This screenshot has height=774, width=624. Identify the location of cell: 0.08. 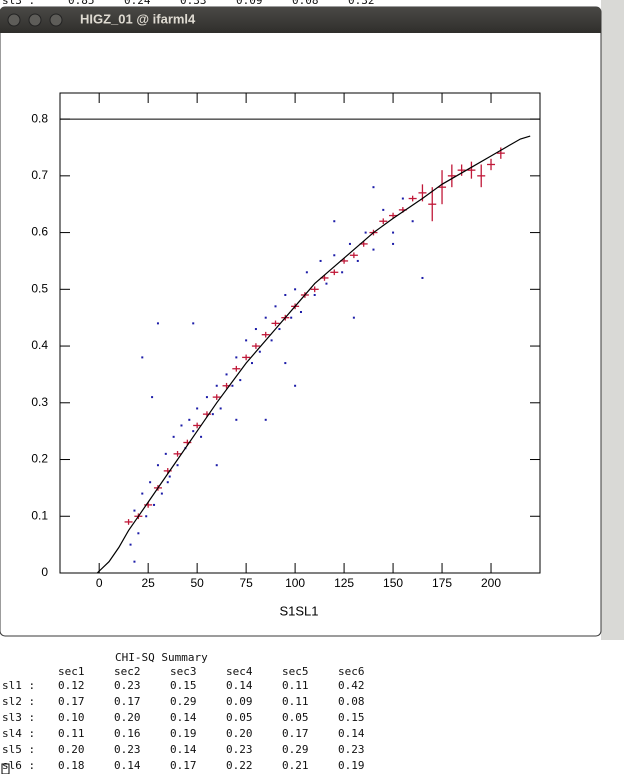
(351, 701).